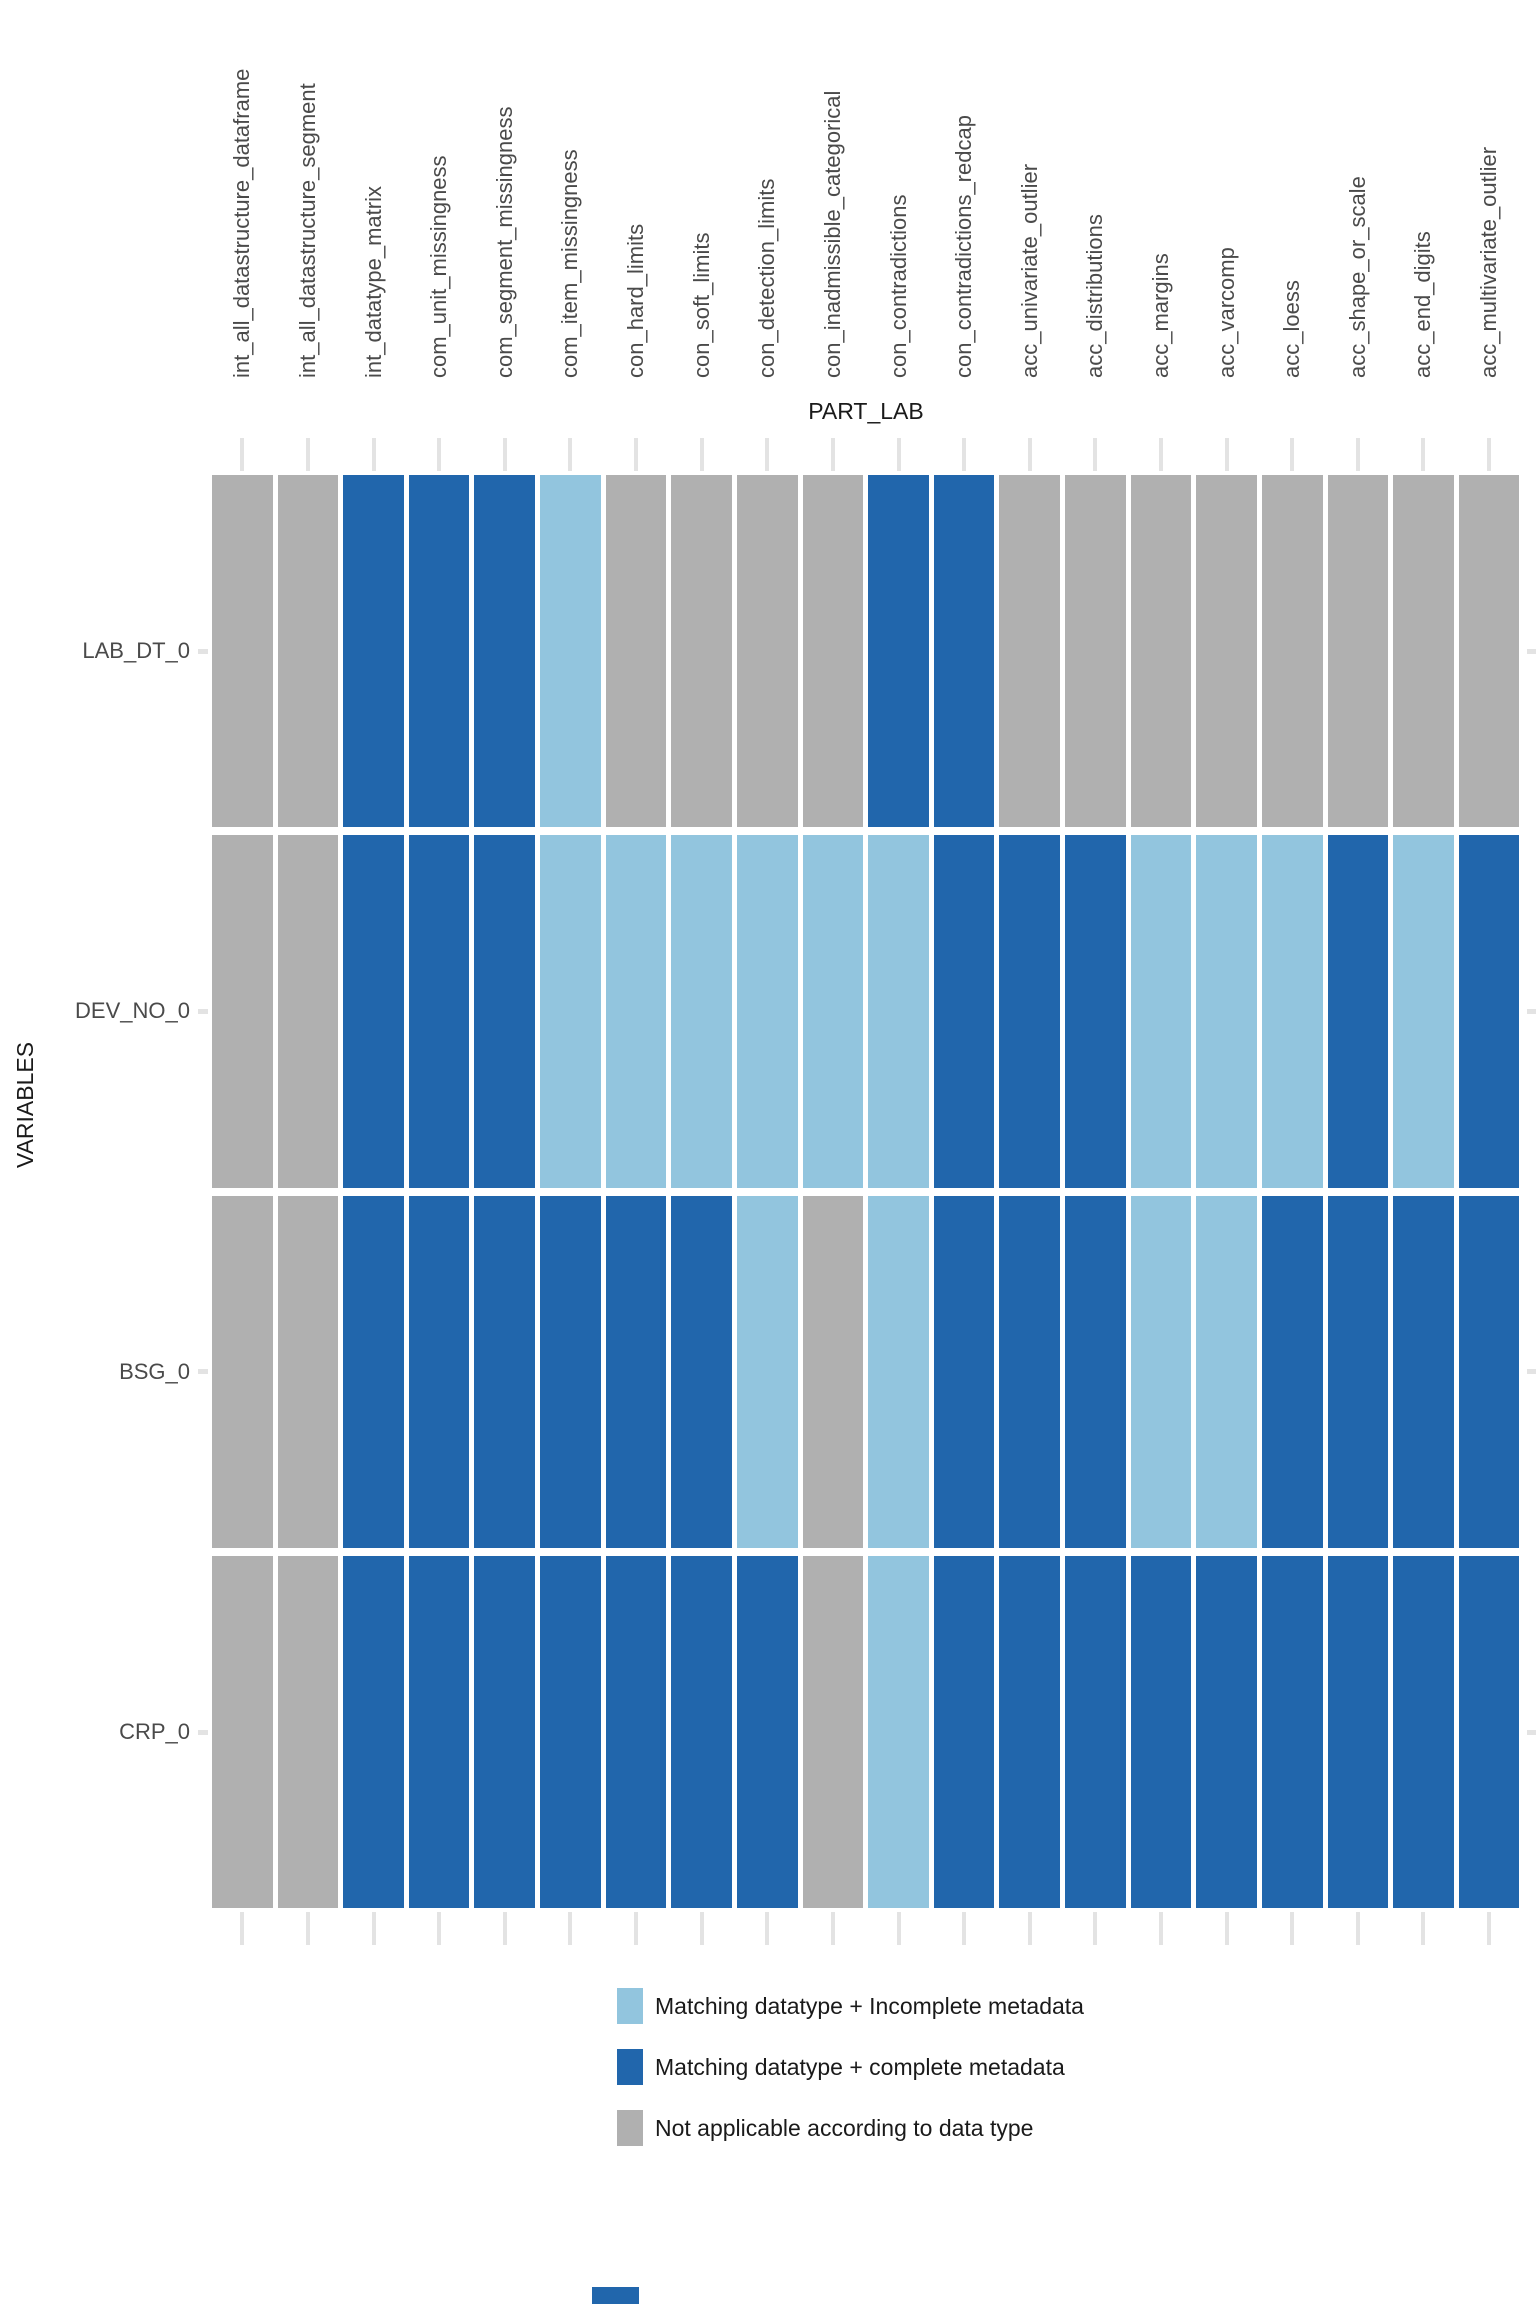  I want to click on col-label-acc_margins: acc_margins, so click(1160, 315).